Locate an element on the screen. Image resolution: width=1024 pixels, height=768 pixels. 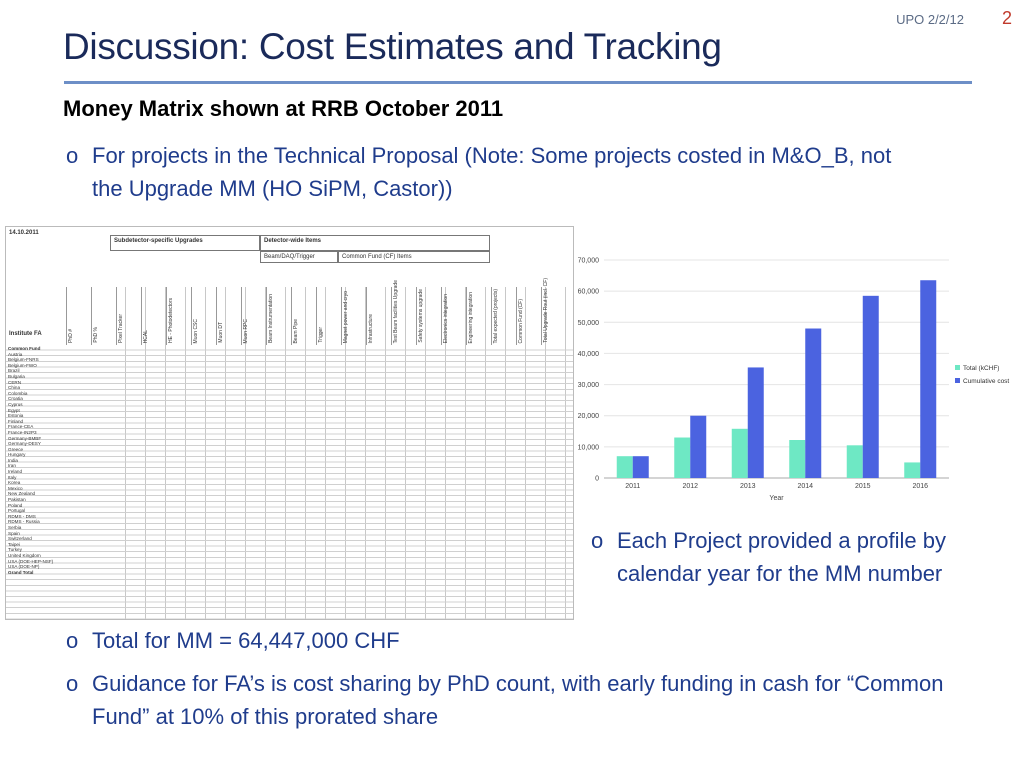
matrix-row-label: Bulgaria is located at coordinates (16, 376).